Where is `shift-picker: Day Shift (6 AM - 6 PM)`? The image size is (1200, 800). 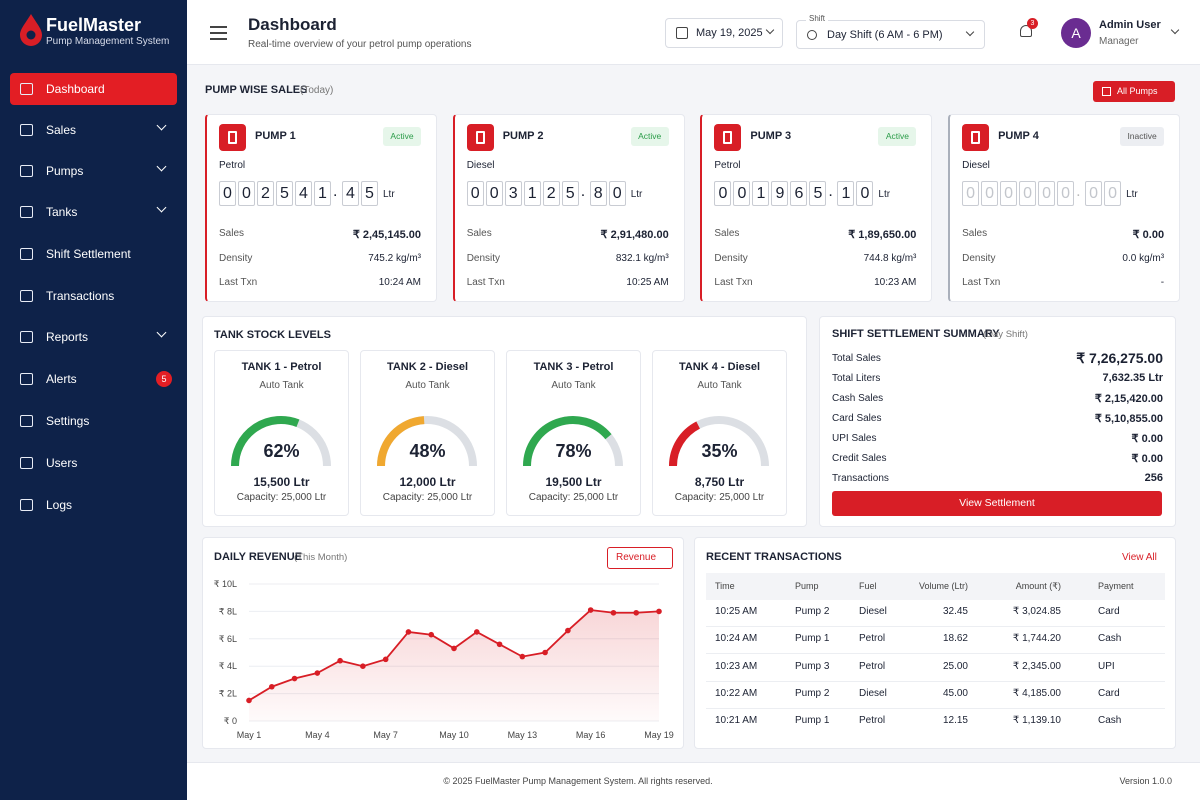 shift-picker: Day Shift (6 AM - 6 PM) is located at coordinates (890, 34).